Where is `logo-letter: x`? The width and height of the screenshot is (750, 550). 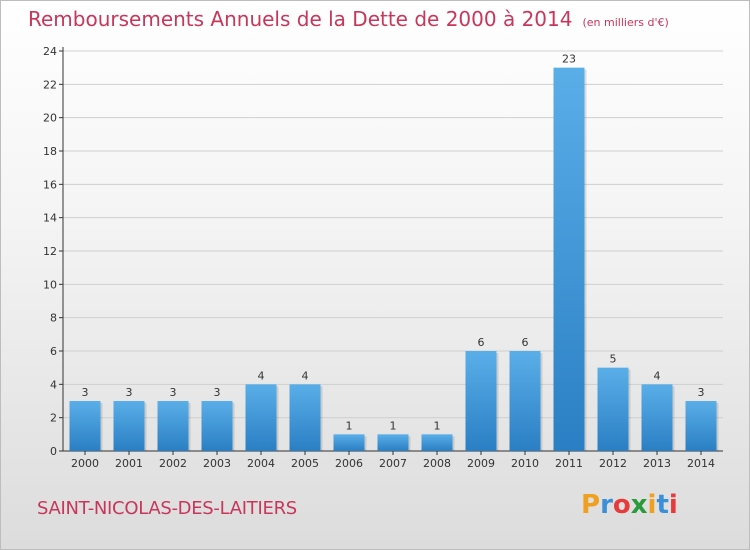 logo-letter: x is located at coordinates (639, 505).